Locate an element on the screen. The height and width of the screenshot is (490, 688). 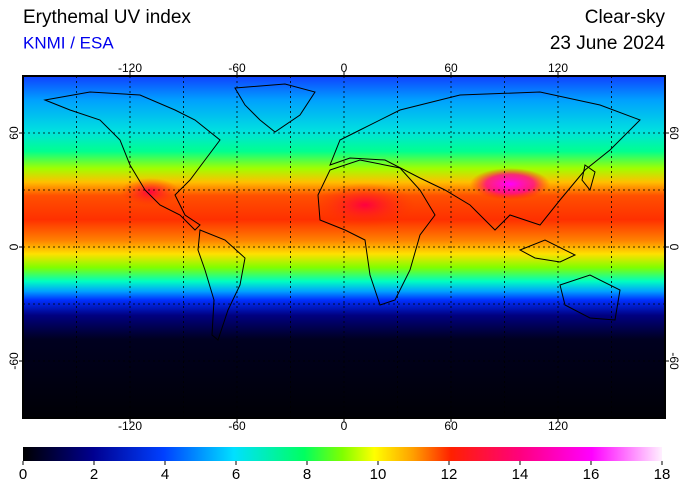
colorbar-label: 4 is located at coordinates (165, 474).